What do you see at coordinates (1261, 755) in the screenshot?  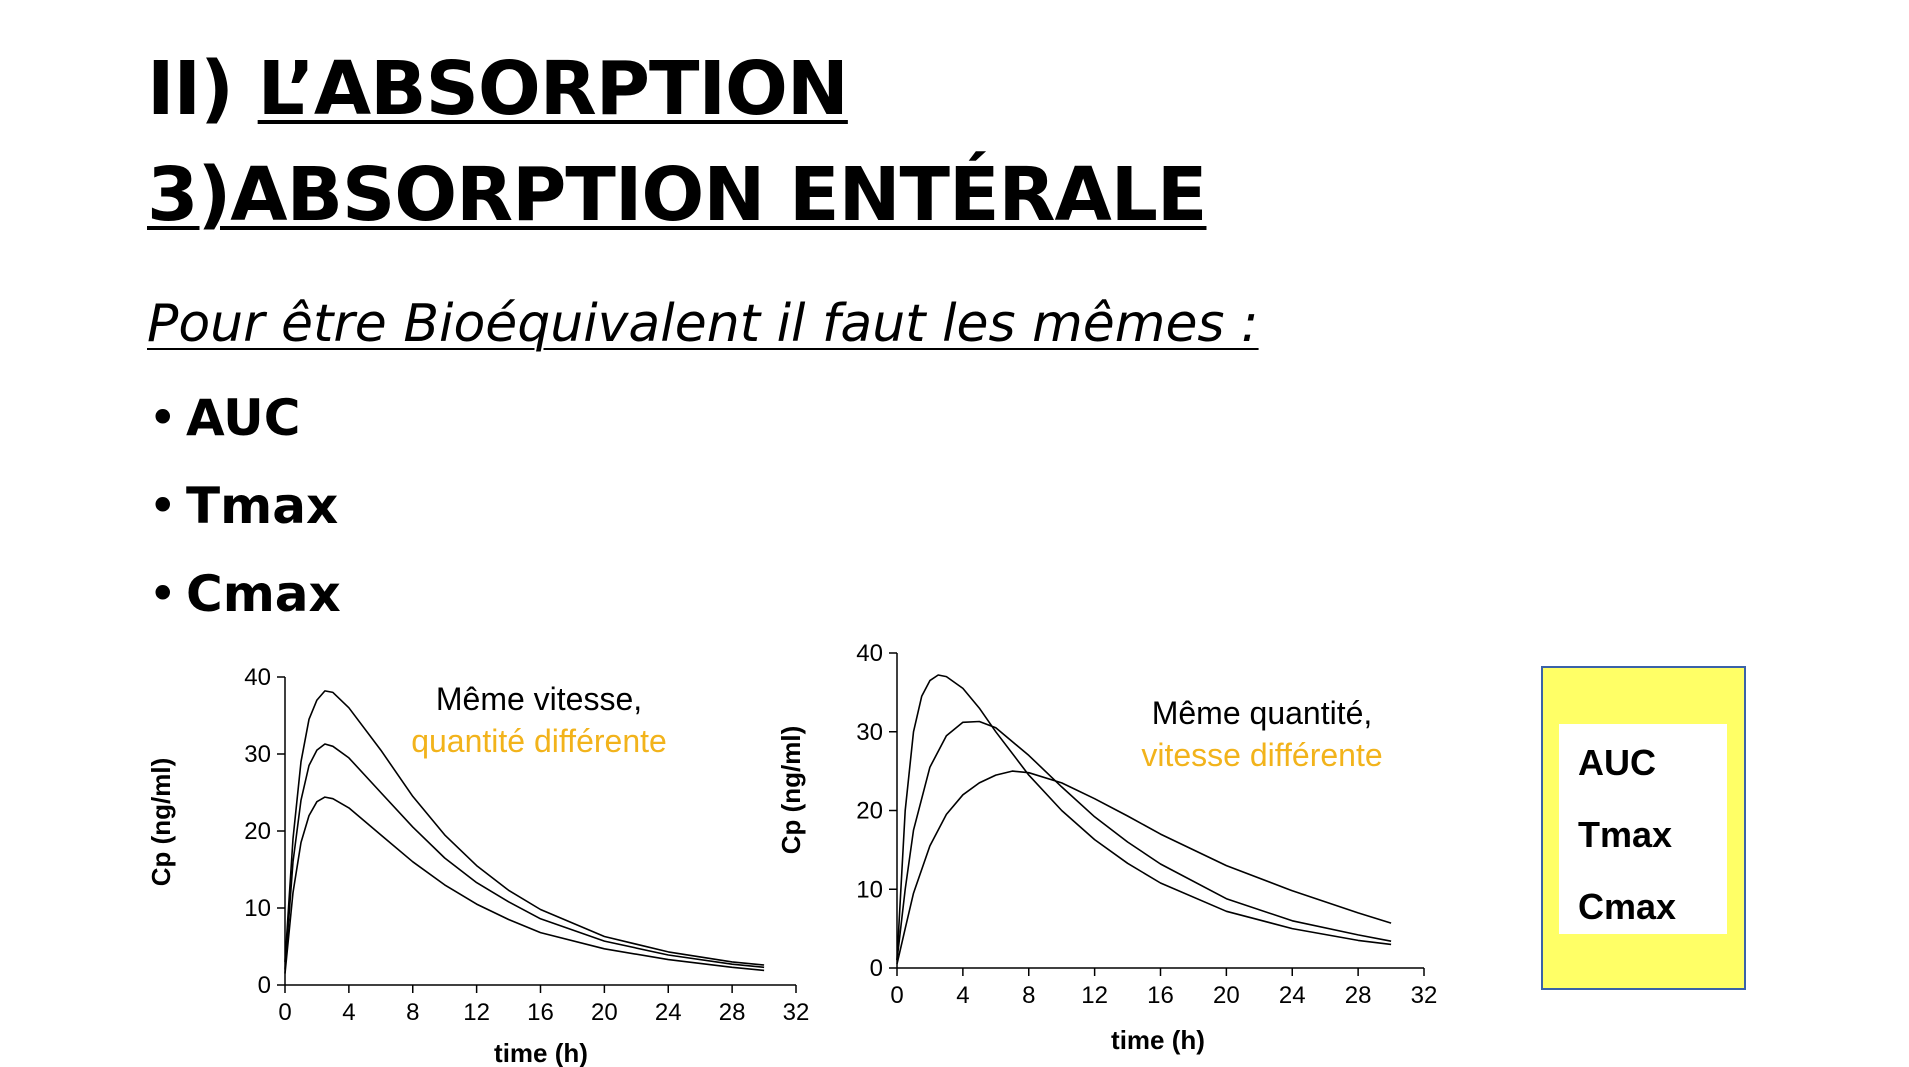 I see `annotation-line2: vitesse différente` at bounding box center [1261, 755].